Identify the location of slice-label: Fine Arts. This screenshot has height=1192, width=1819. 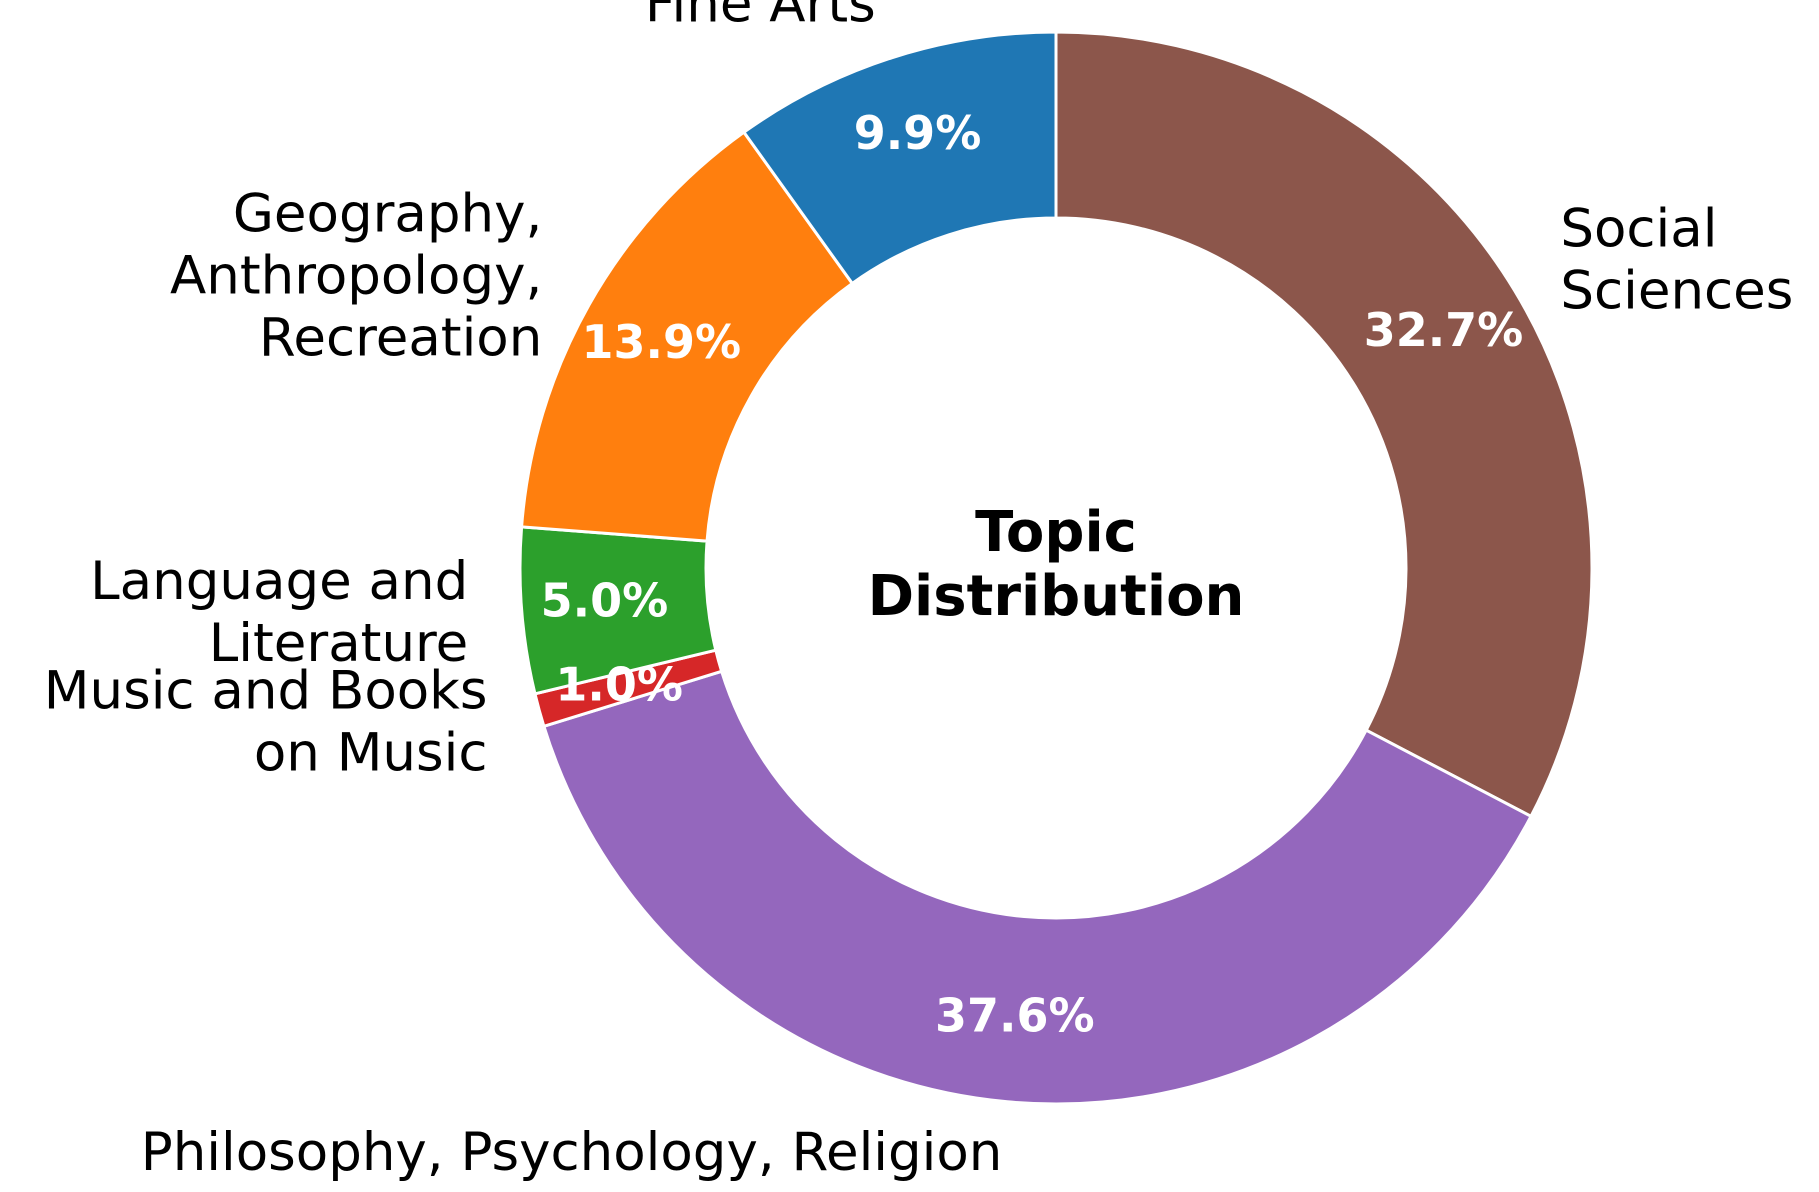
(760, 17).